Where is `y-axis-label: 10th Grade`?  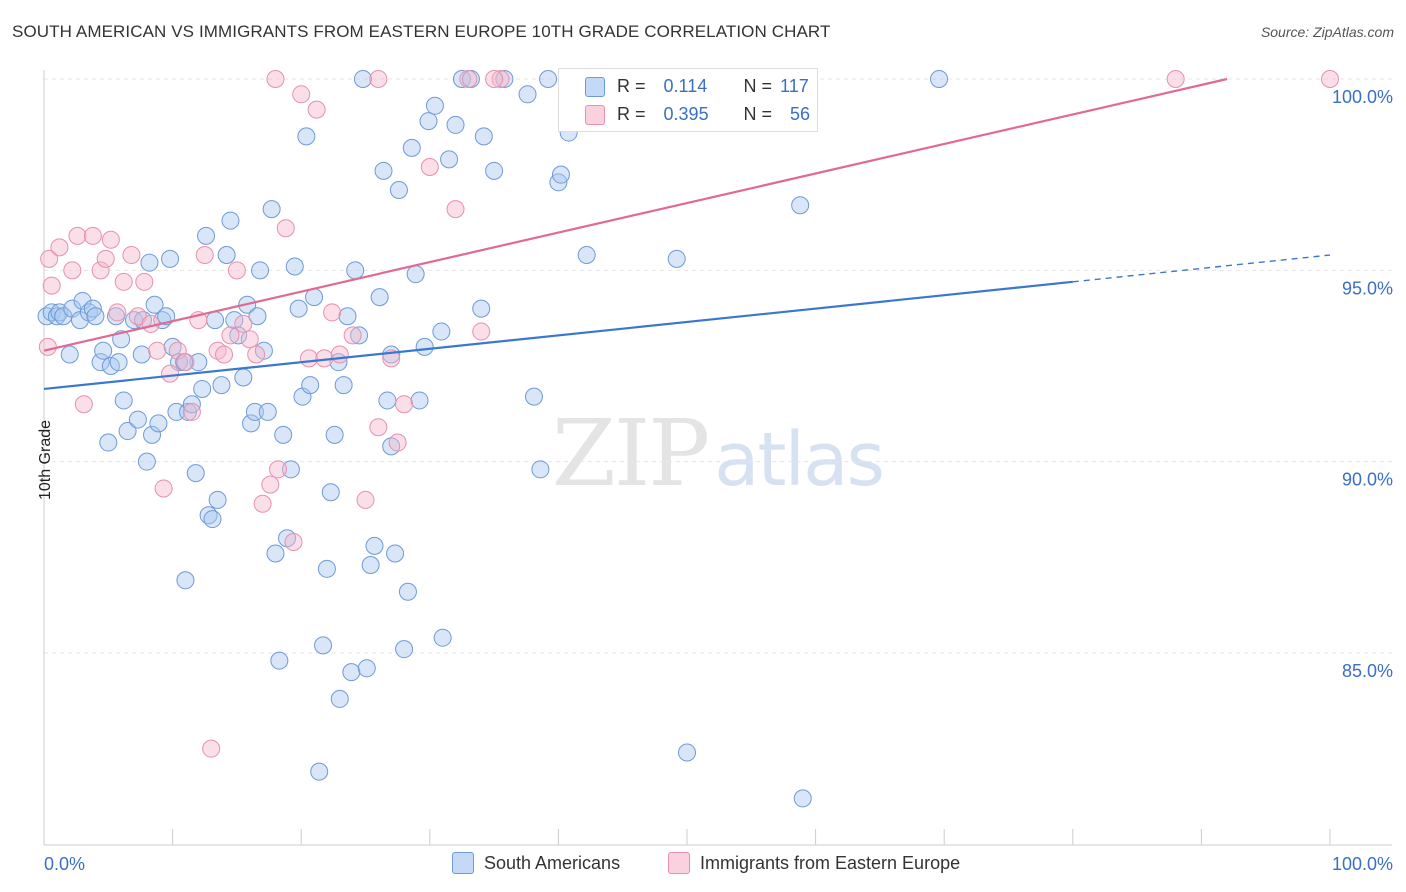 y-axis-label: 10th Grade is located at coordinates (46, 460).